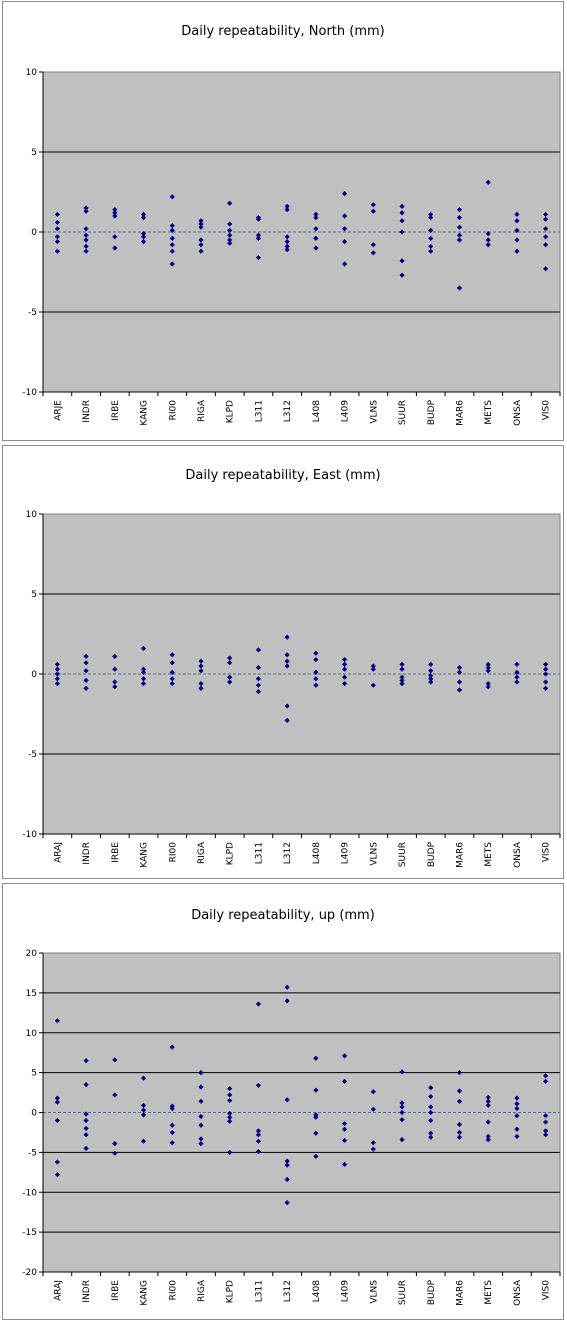 The height and width of the screenshot is (1322, 567). What do you see at coordinates (283, 915) in the screenshot?
I see `up-chart-title: Daily repeatability, up (mm)` at bounding box center [283, 915].